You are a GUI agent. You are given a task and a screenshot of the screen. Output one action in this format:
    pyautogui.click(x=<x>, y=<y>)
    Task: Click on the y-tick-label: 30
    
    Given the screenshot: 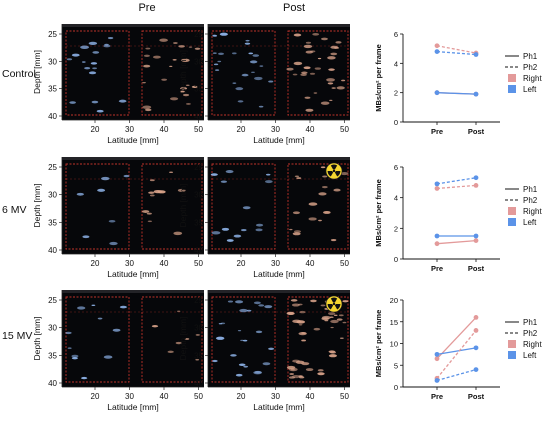 What is the action you would take?
    pyautogui.click(x=198, y=61)
    